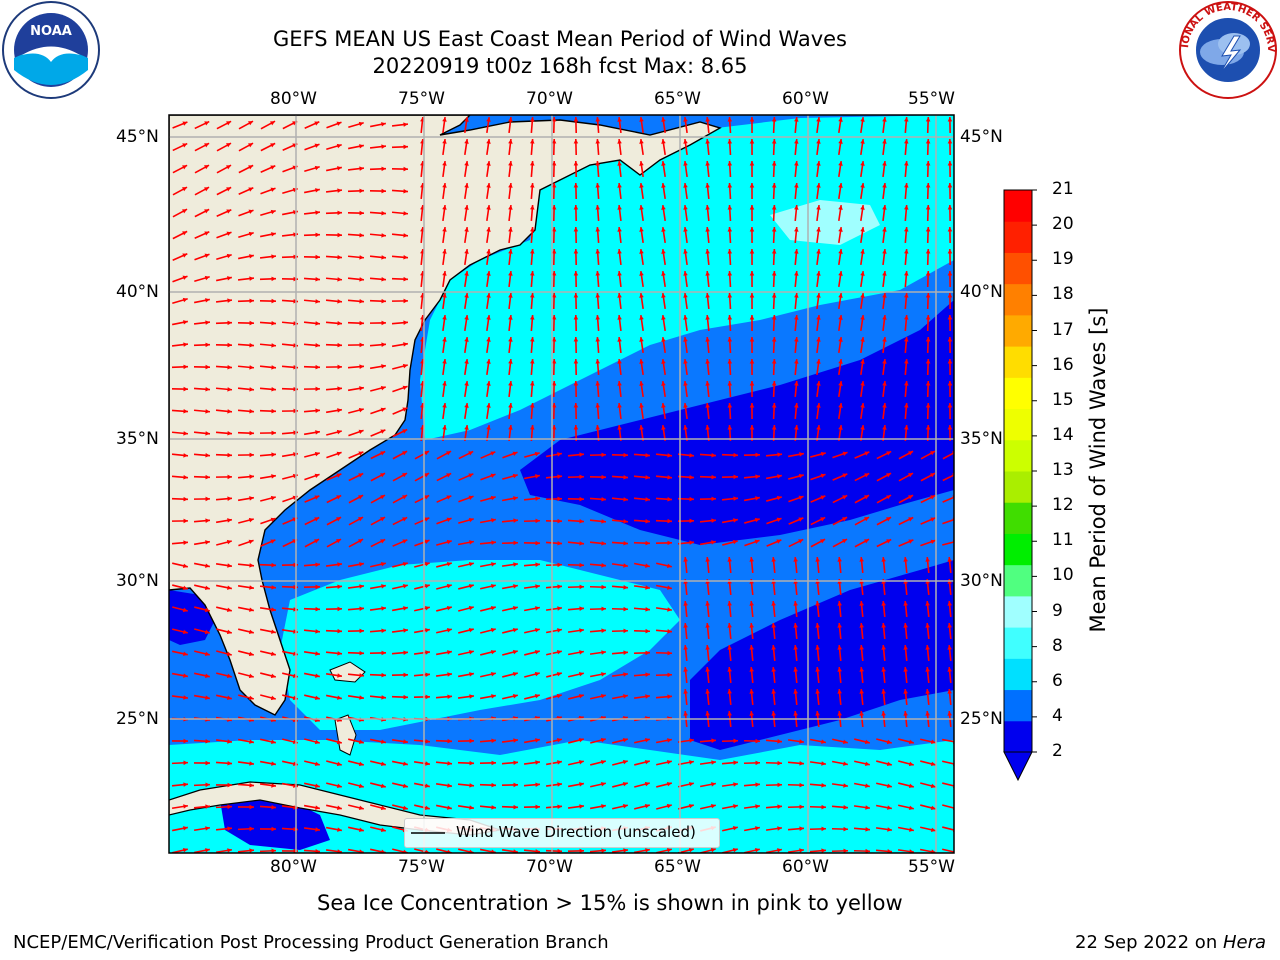 This screenshot has height=960, width=1280. What do you see at coordinates (1063, 224) in the screenshot?
I see `colorbar-tick-label: 20` at bounding box center [1063, 224].